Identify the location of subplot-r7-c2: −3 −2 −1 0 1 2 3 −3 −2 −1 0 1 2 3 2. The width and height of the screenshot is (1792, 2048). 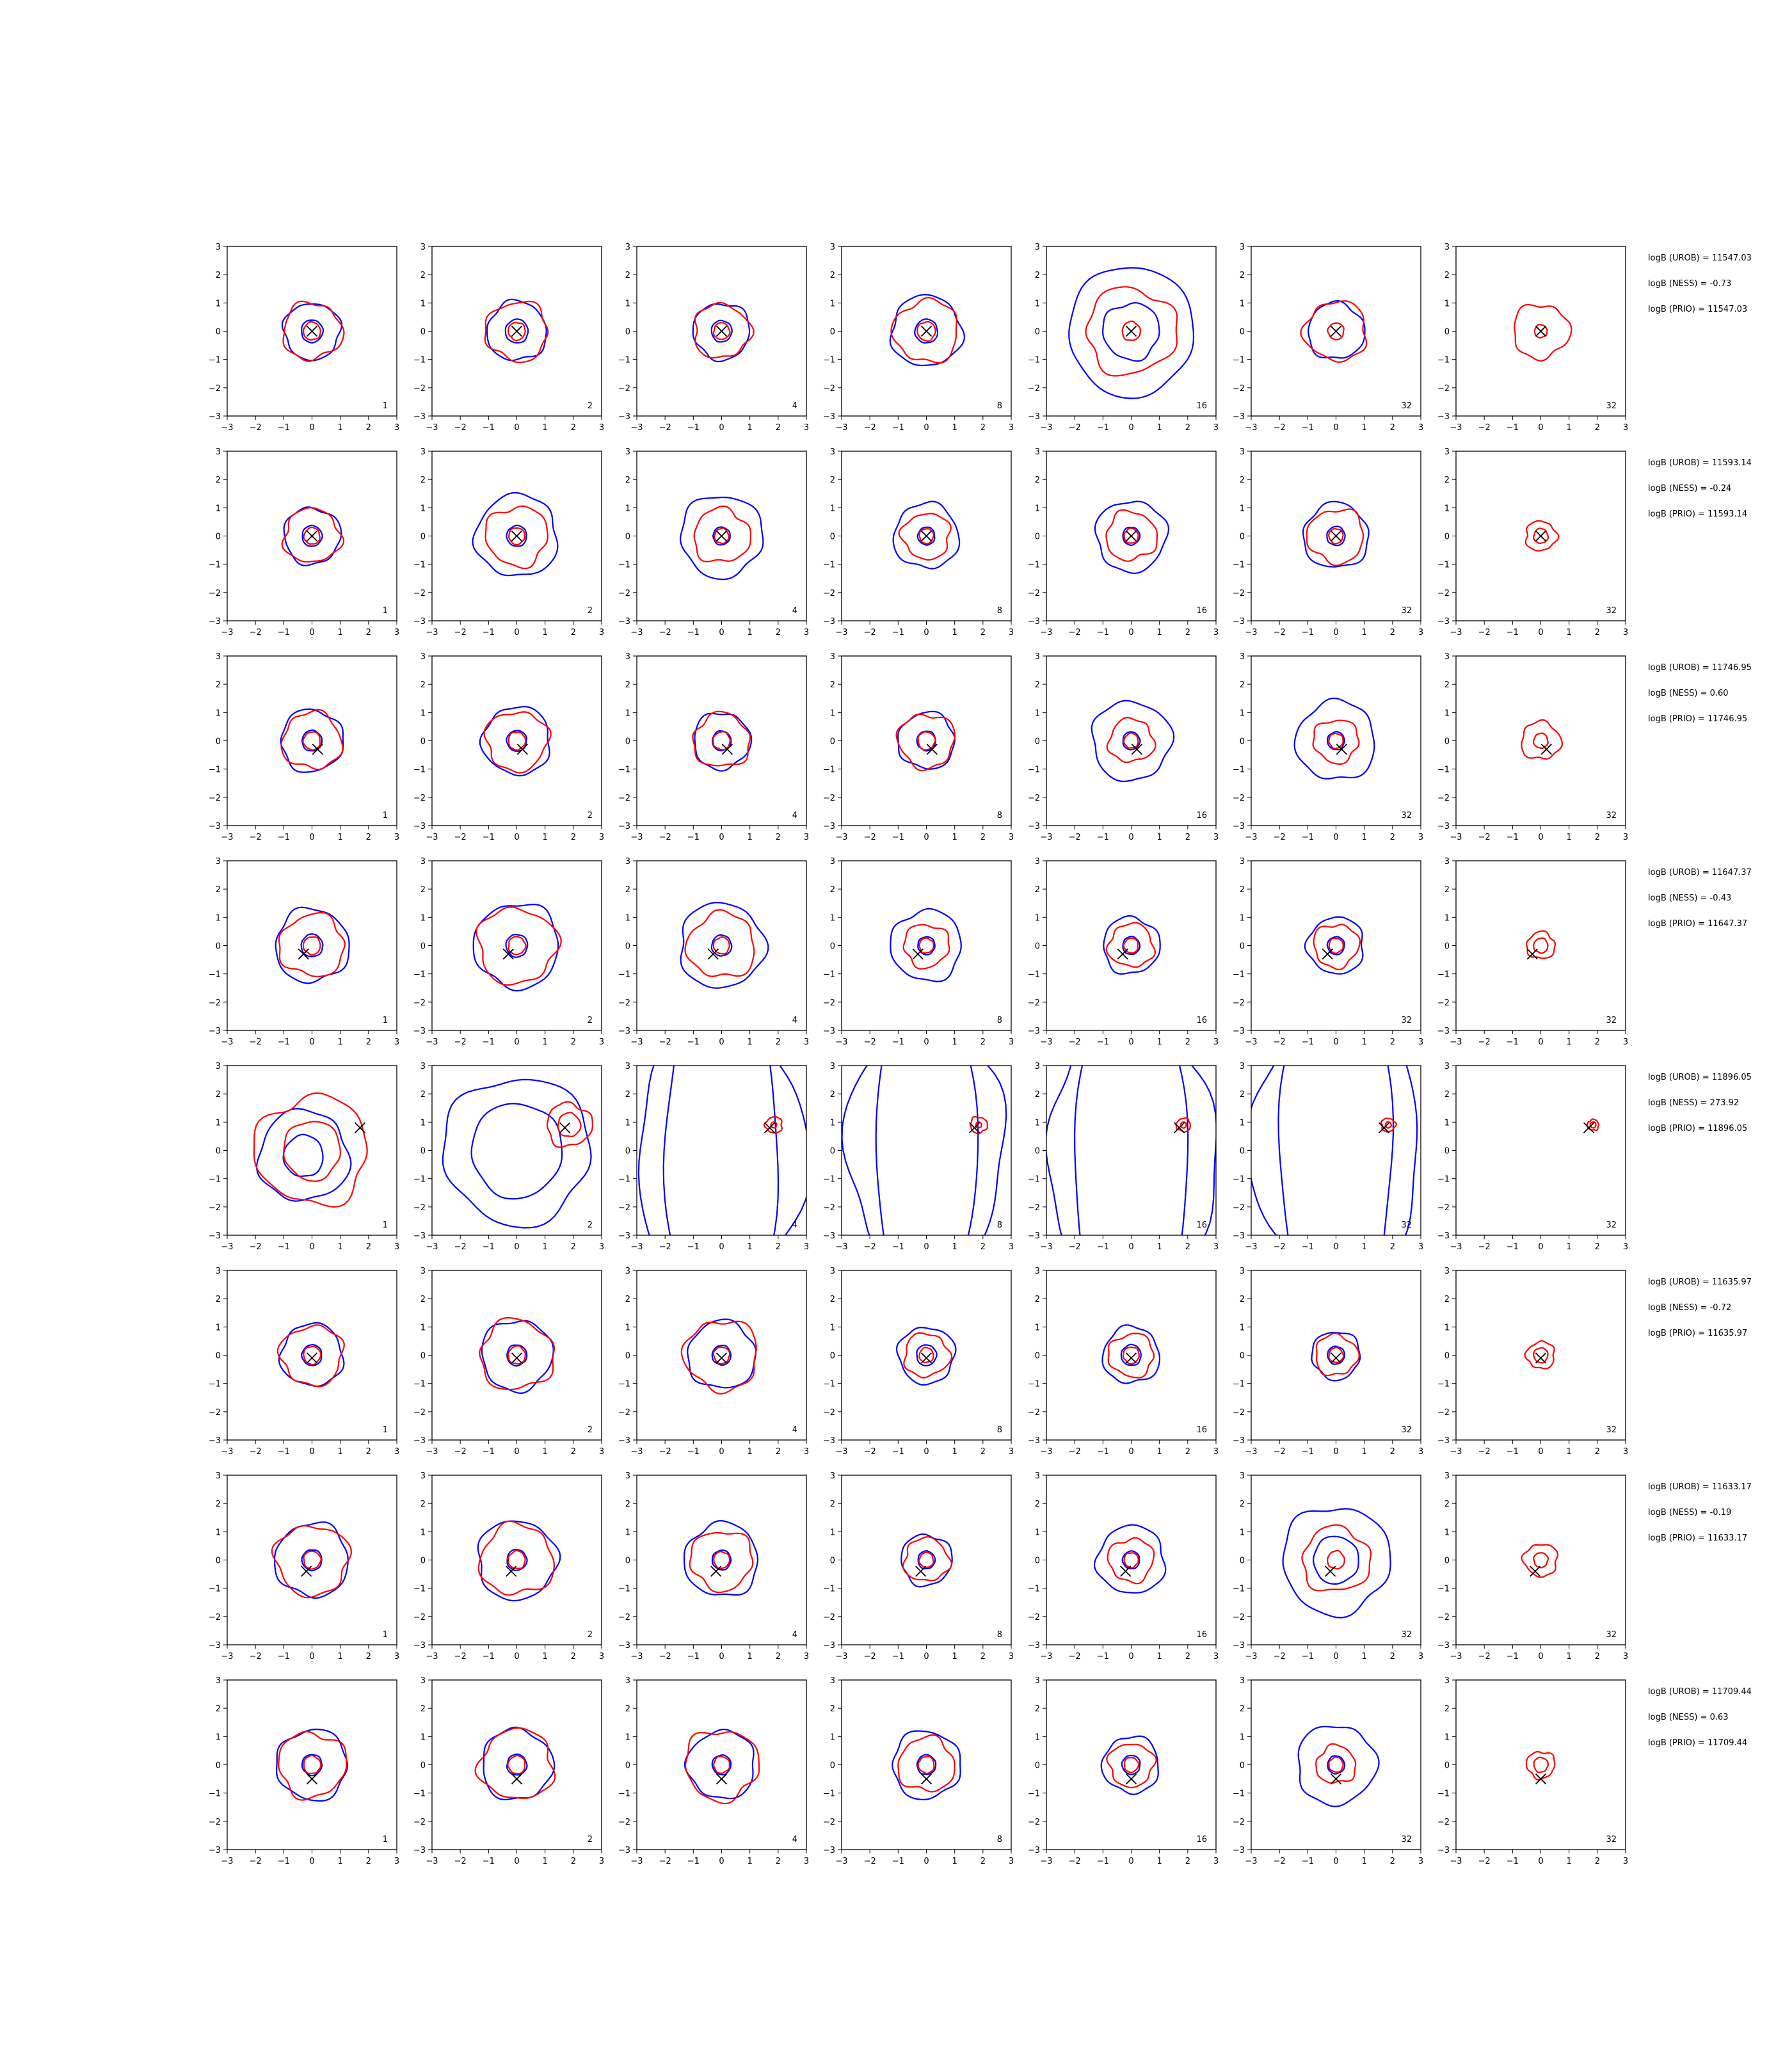
(508, 1566).